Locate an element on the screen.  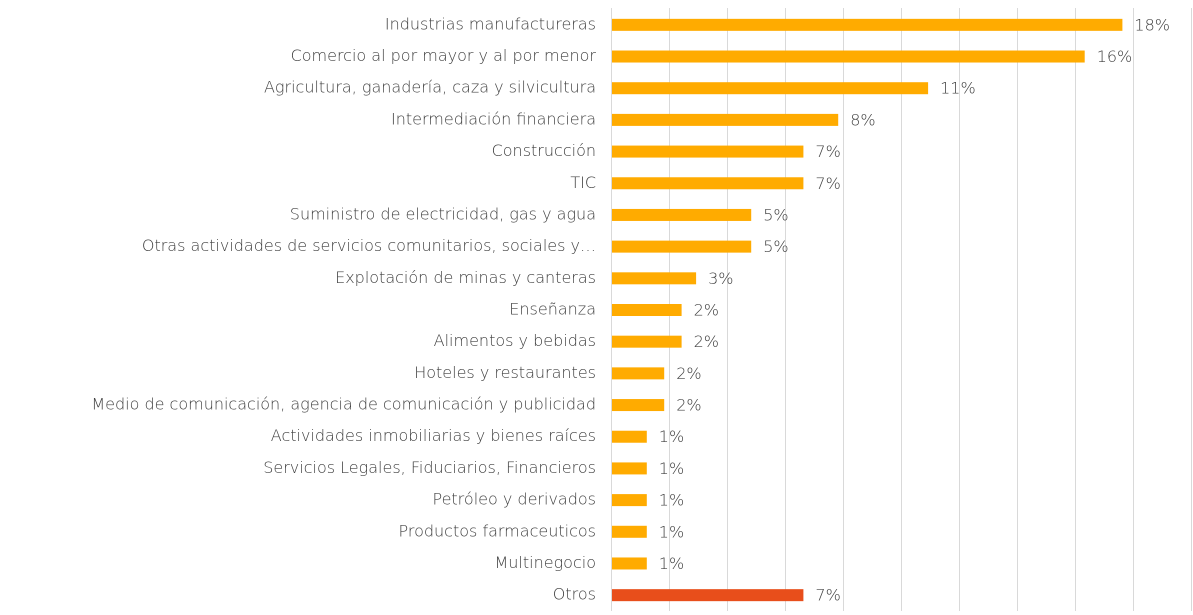
value-label: 8% is located at coordinates (862, 119).